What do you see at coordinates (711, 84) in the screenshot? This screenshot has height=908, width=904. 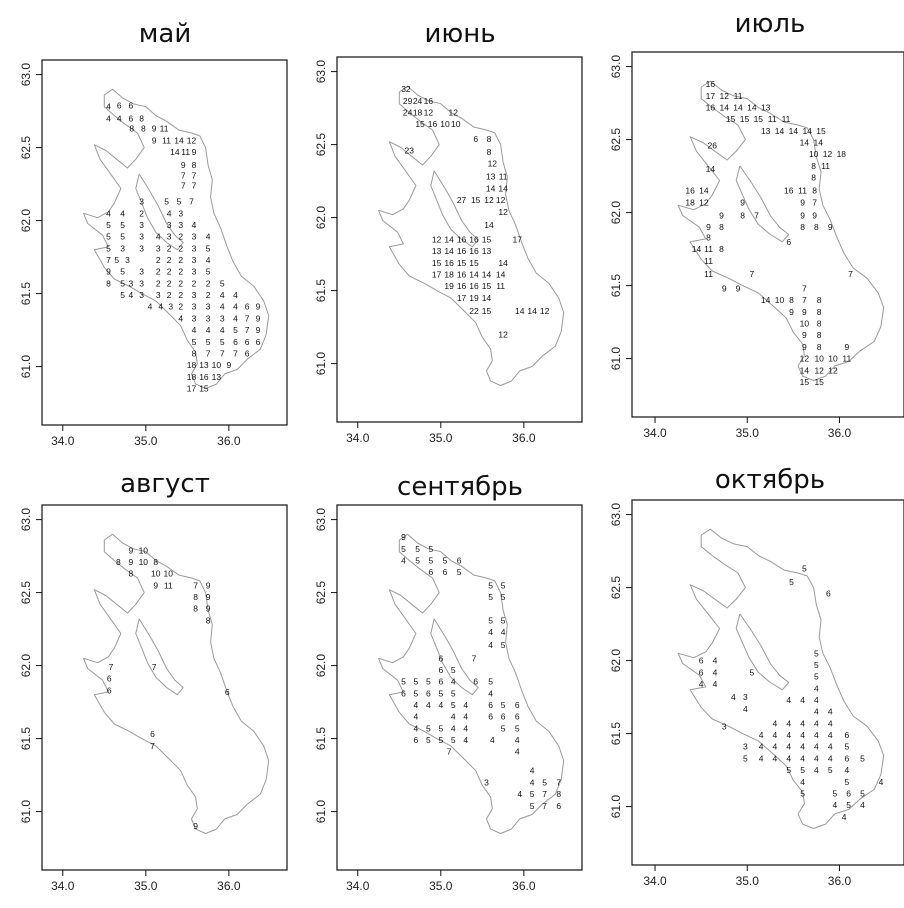 I see `value-label: 16` at bounding box center [711, 84].